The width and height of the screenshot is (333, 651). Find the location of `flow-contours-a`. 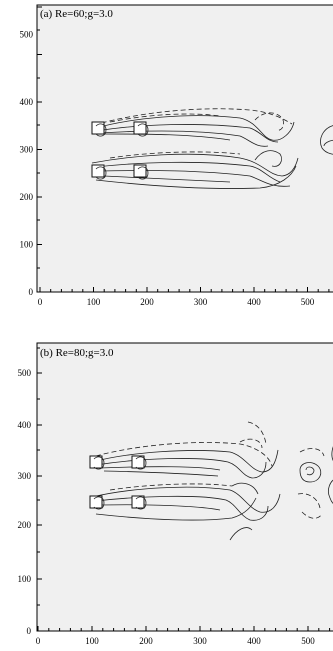

flow-contours-a is located at coordinates (212, 148).